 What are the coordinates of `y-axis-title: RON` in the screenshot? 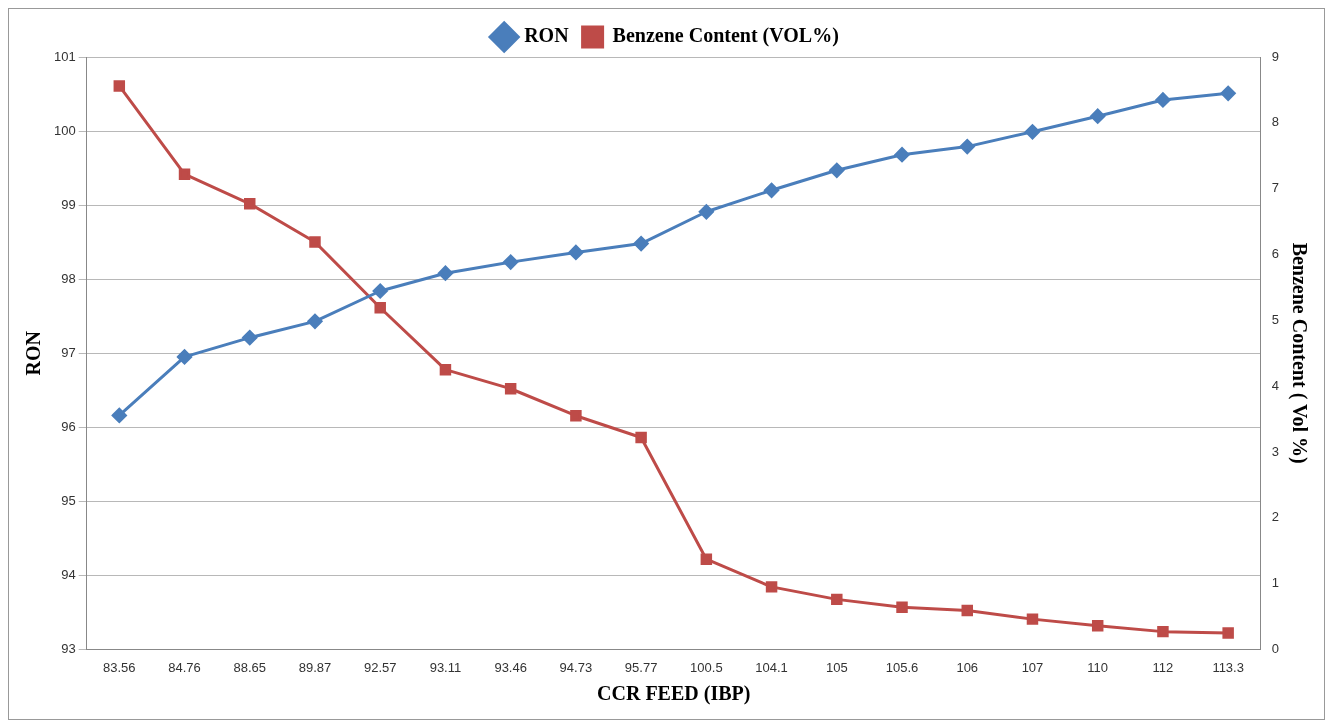 It's located at (33, 353).